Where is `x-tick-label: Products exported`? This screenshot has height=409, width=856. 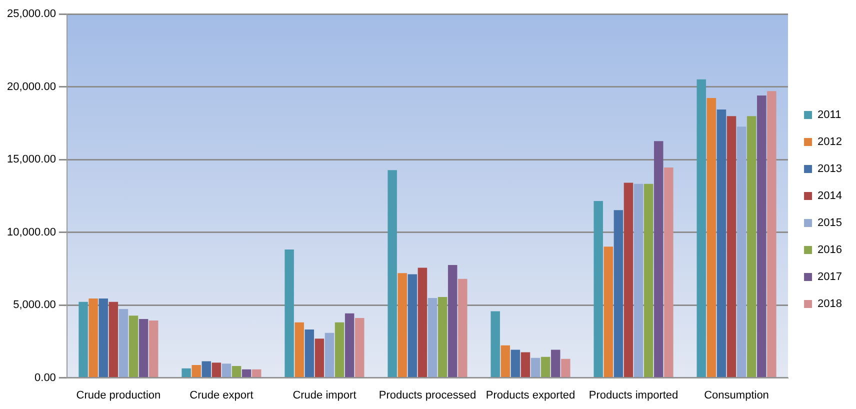
x-tick-label: Products exported is located at coordinates (531, 395).